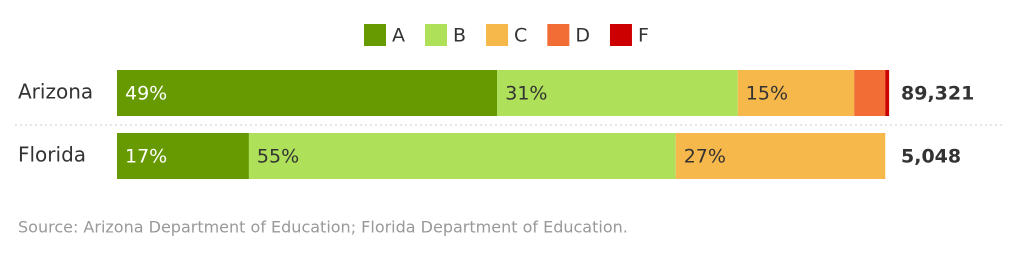 This screenshot has height=255, width=1024. Describe the element at coordinates (526, 94) in the screenshot. I see `value-label: 31%` at that location.